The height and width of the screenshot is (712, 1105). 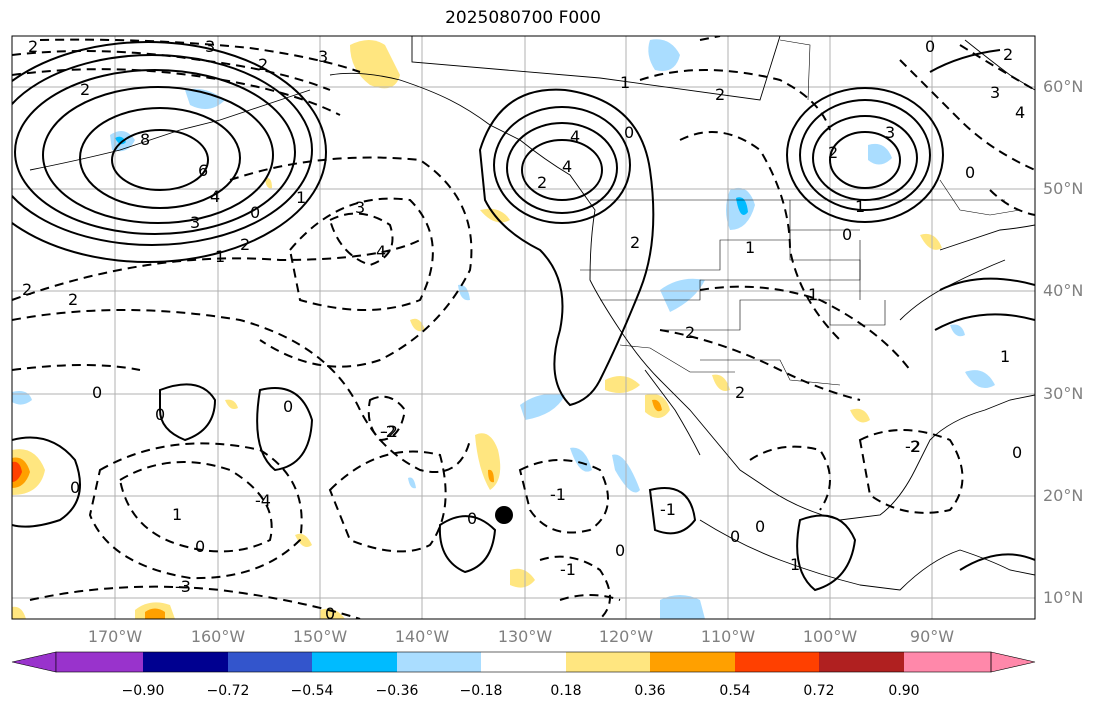 I want to click on contour-label: 8, so click(x=145, y=139).